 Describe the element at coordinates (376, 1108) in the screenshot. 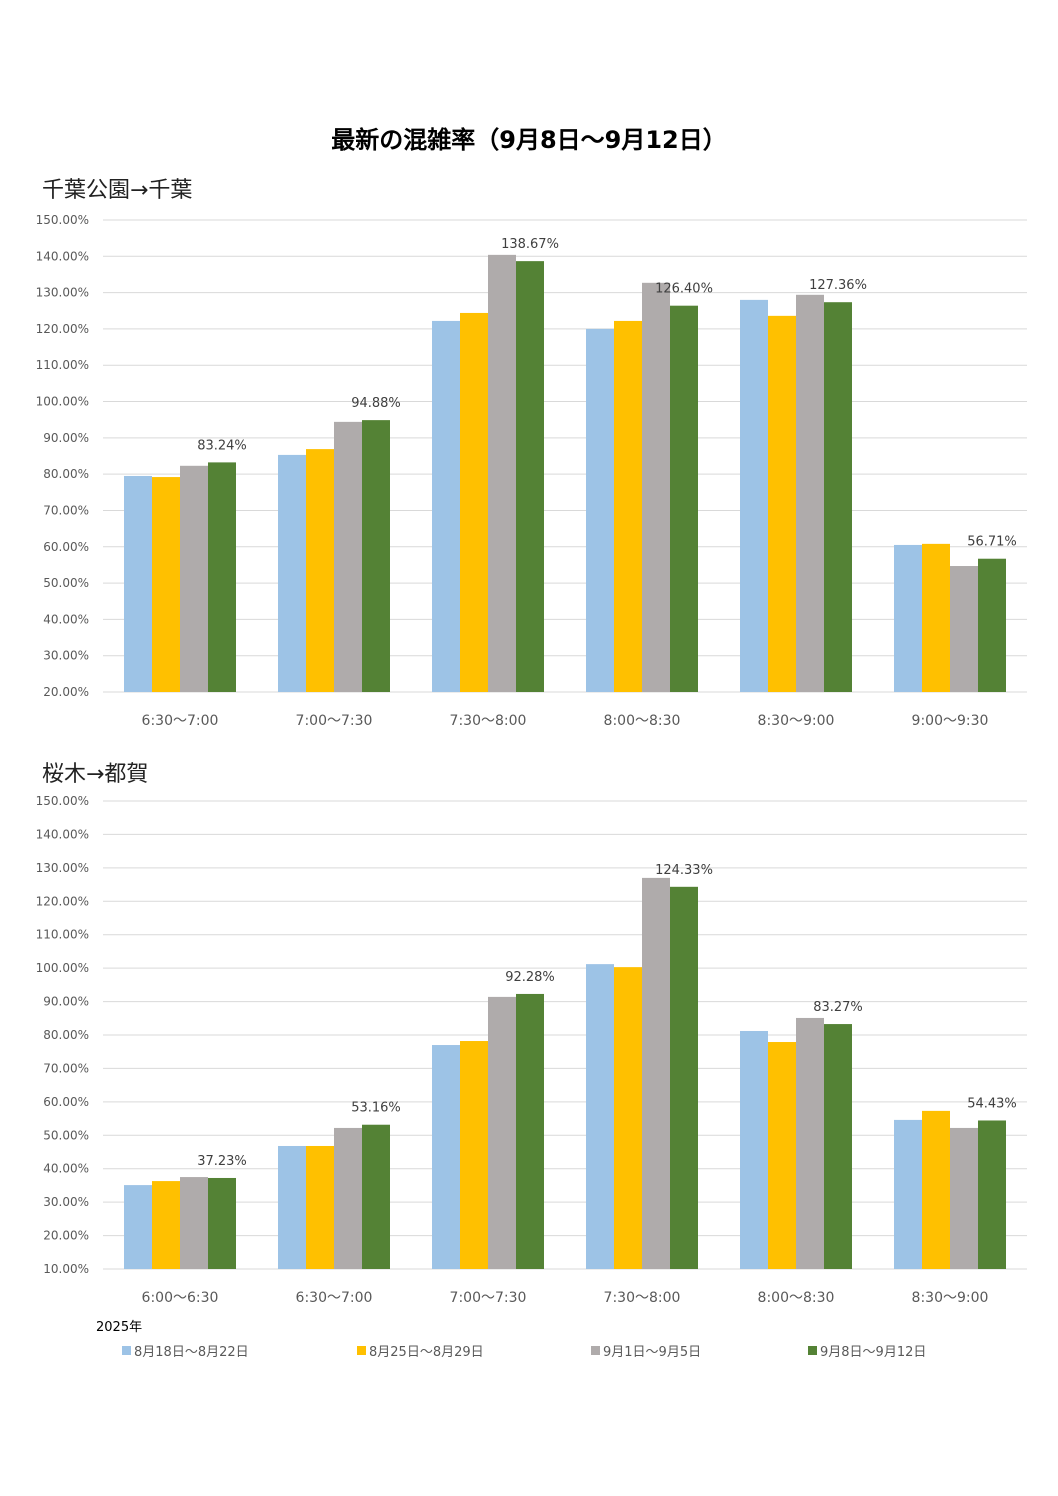

I see `data-label: 53.16%` at that location.